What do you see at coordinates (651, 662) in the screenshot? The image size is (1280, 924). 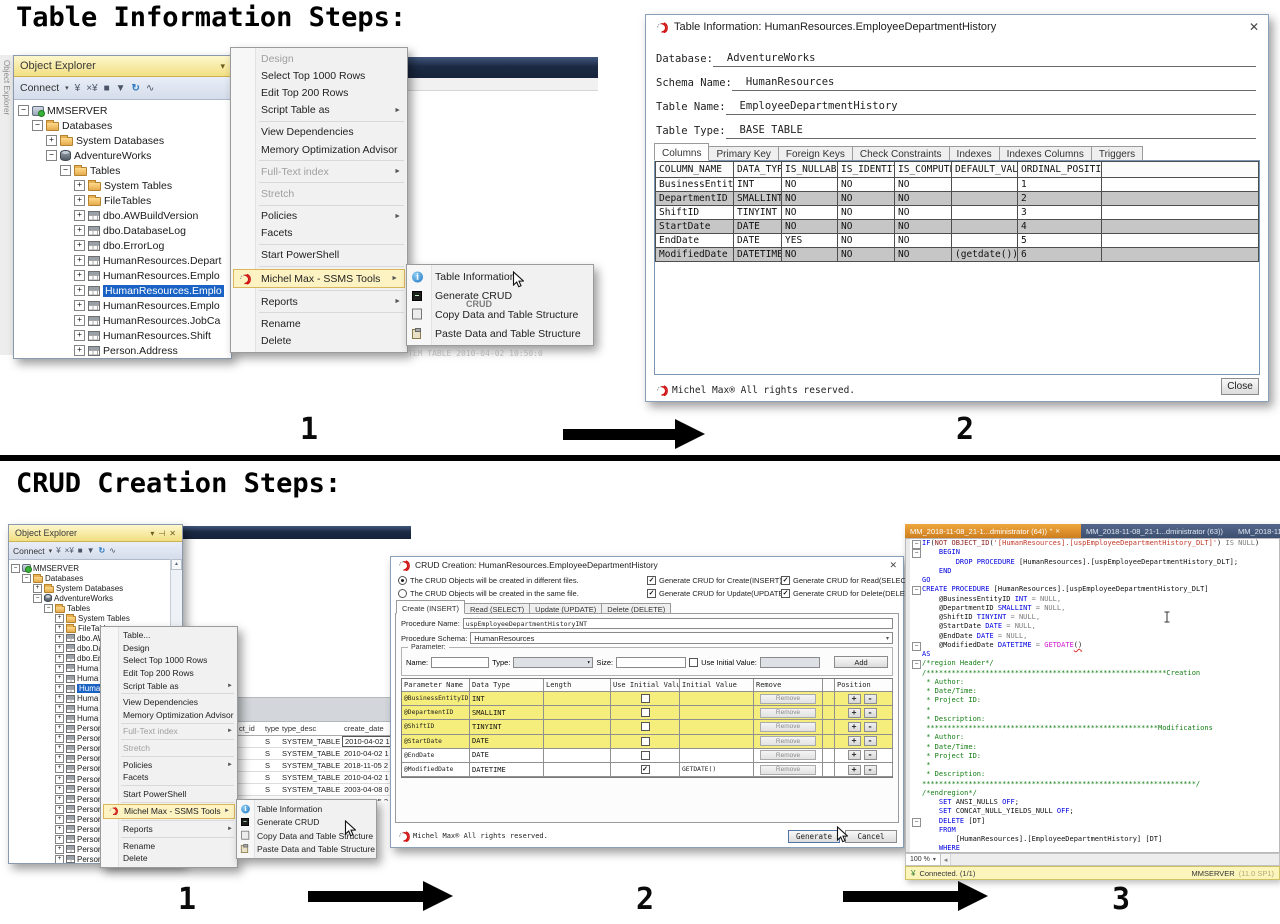 I see `size-input` at bounding box center [651, 662].